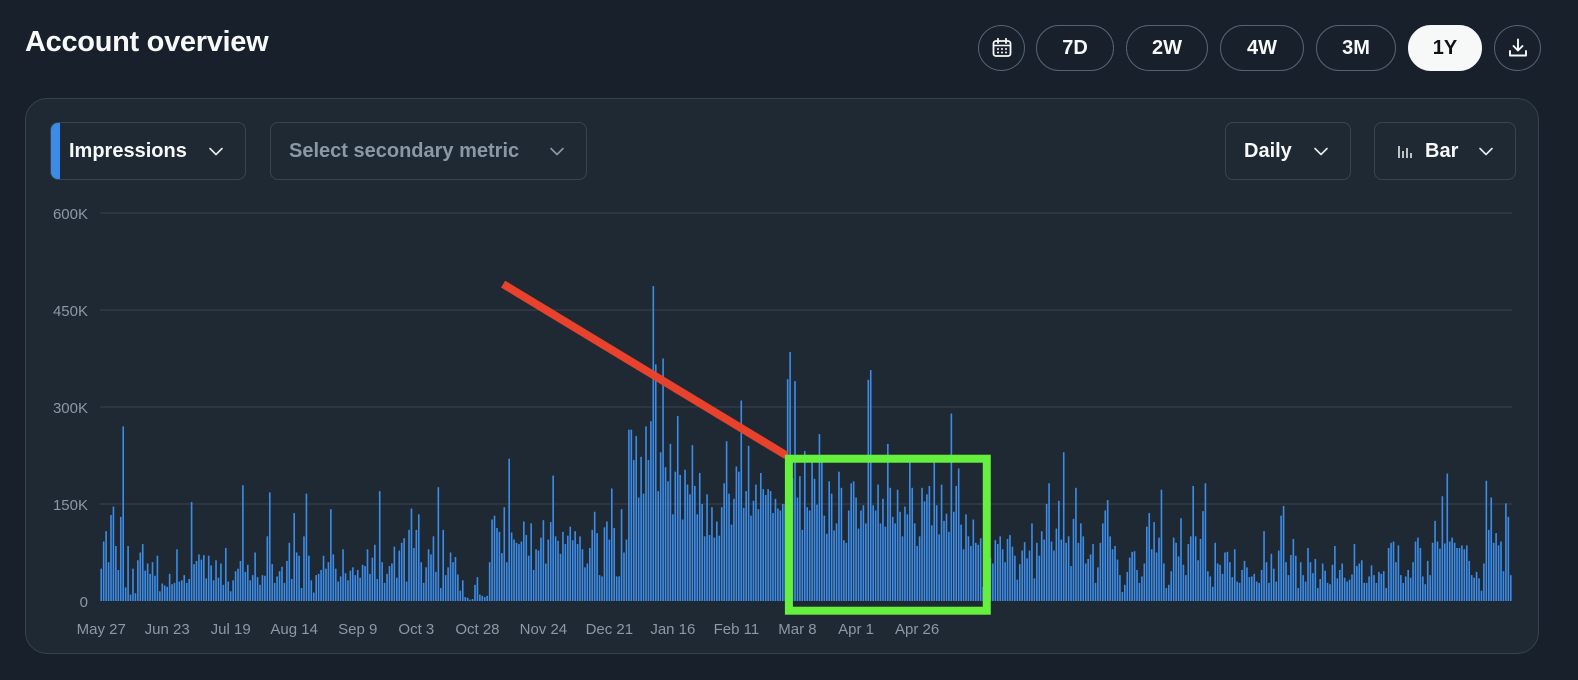  What do you see at coordinates (1445, 151) in the screenshot?
I see `chart-type-dropdown: Bar` at bounding box center [1445, 151].